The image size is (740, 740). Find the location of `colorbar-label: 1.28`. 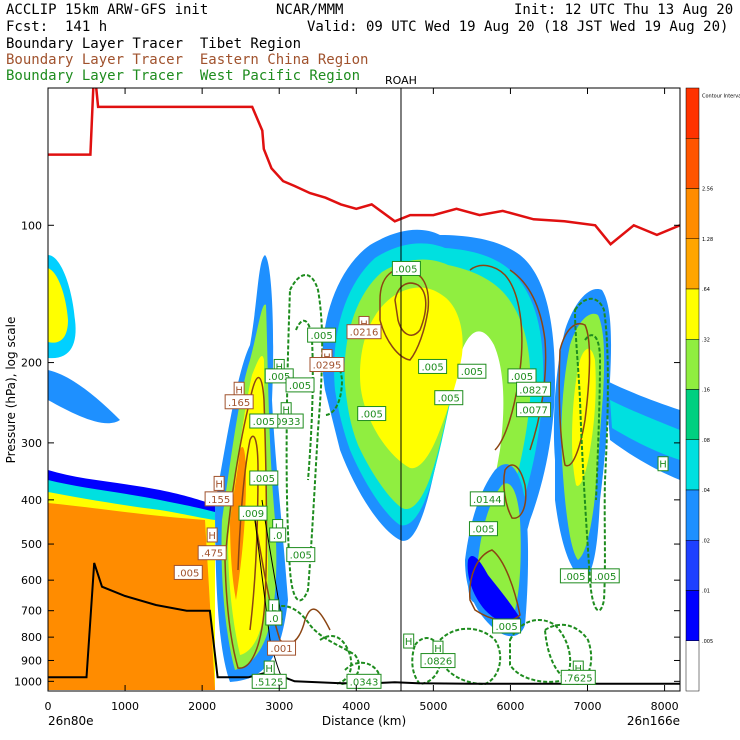

colorbar-label: 1.28 is located at coordinates (707, 240).